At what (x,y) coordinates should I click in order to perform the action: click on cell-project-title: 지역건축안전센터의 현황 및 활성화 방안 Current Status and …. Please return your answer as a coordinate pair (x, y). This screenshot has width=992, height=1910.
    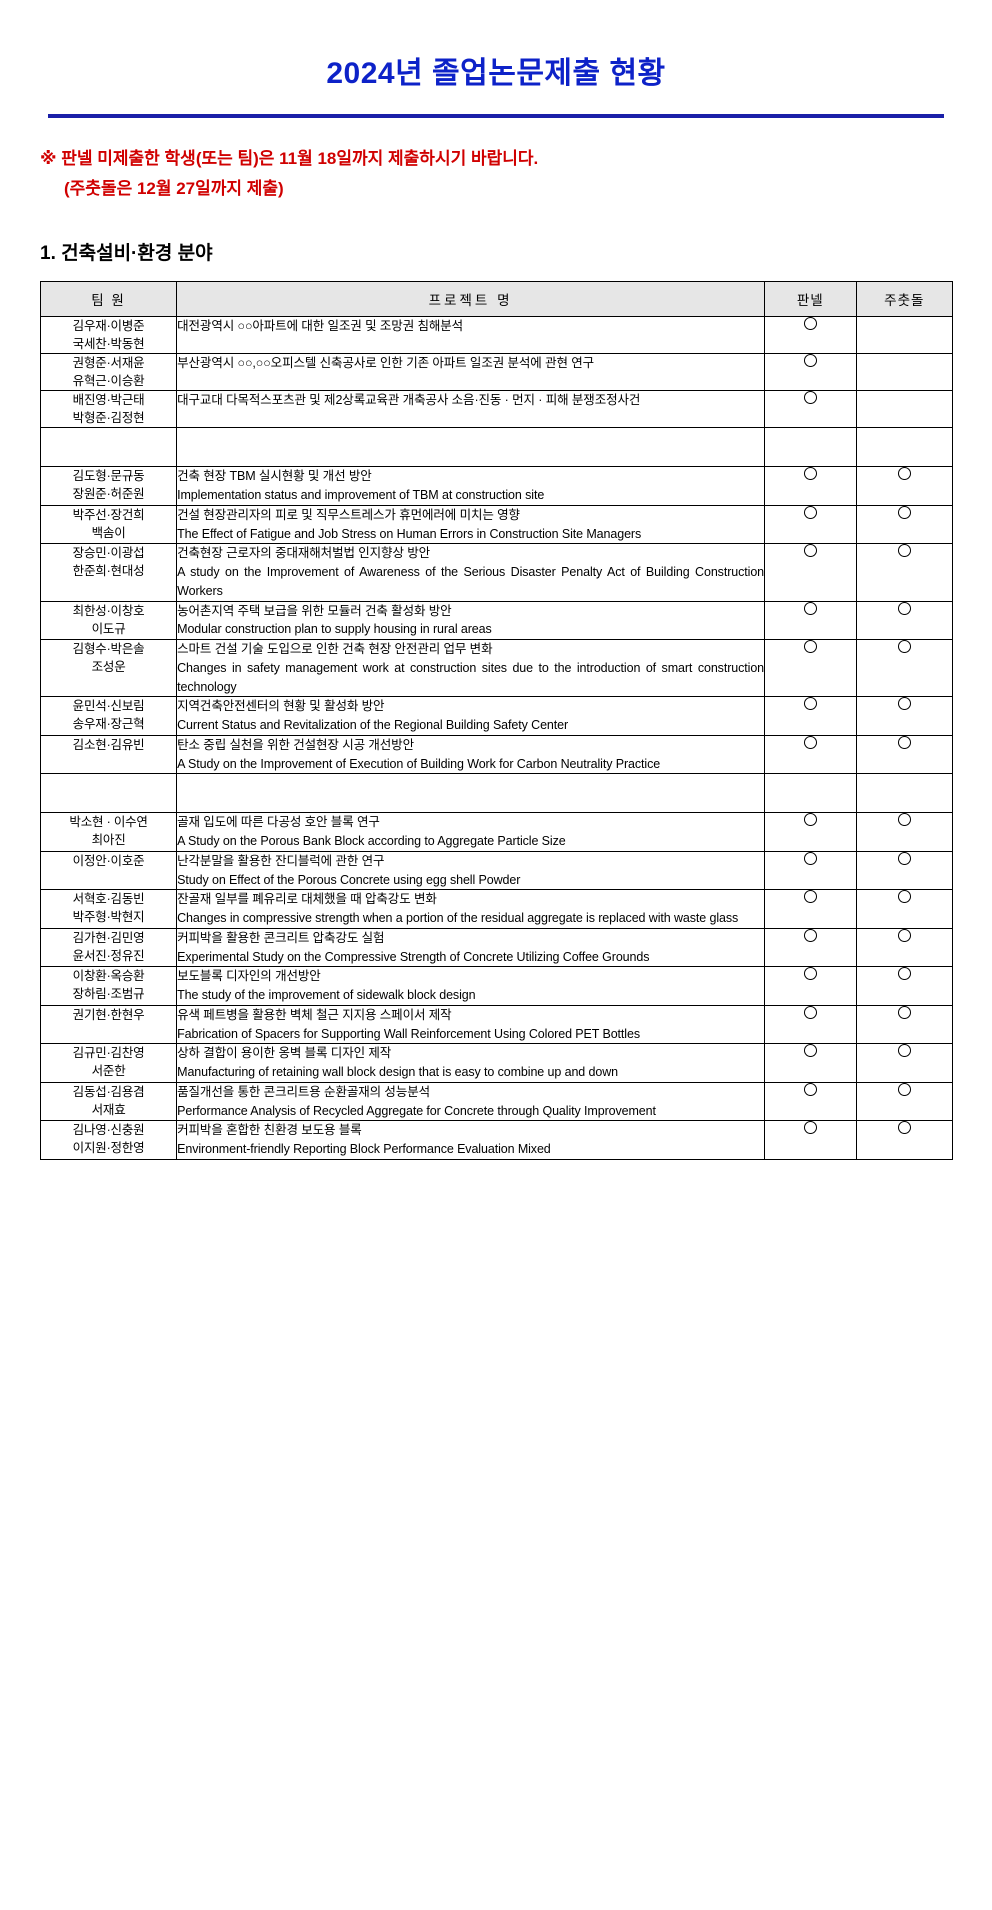
    Looking at the image, I should click on (471, 716).